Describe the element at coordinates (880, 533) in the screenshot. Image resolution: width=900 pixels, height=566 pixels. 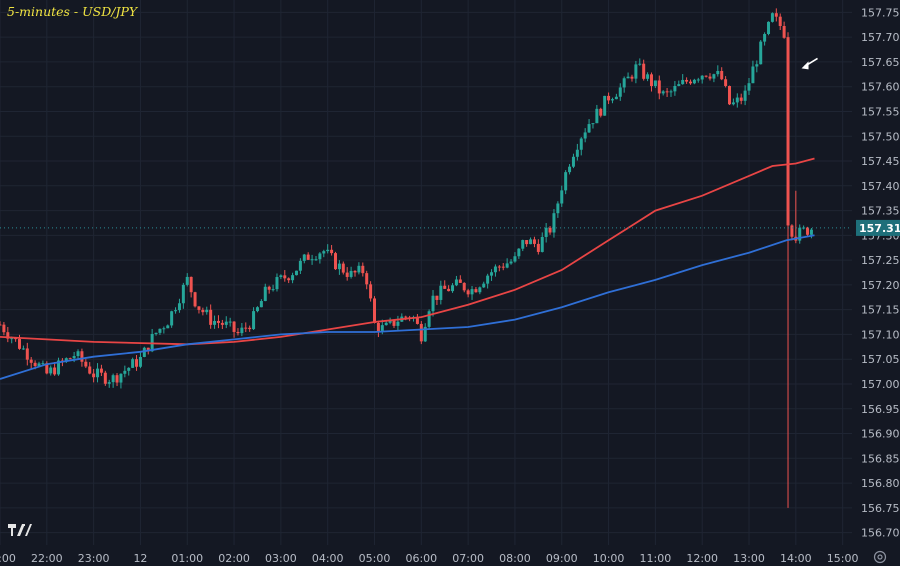
I see `y-axis-tick-label: 156.700` at that location.